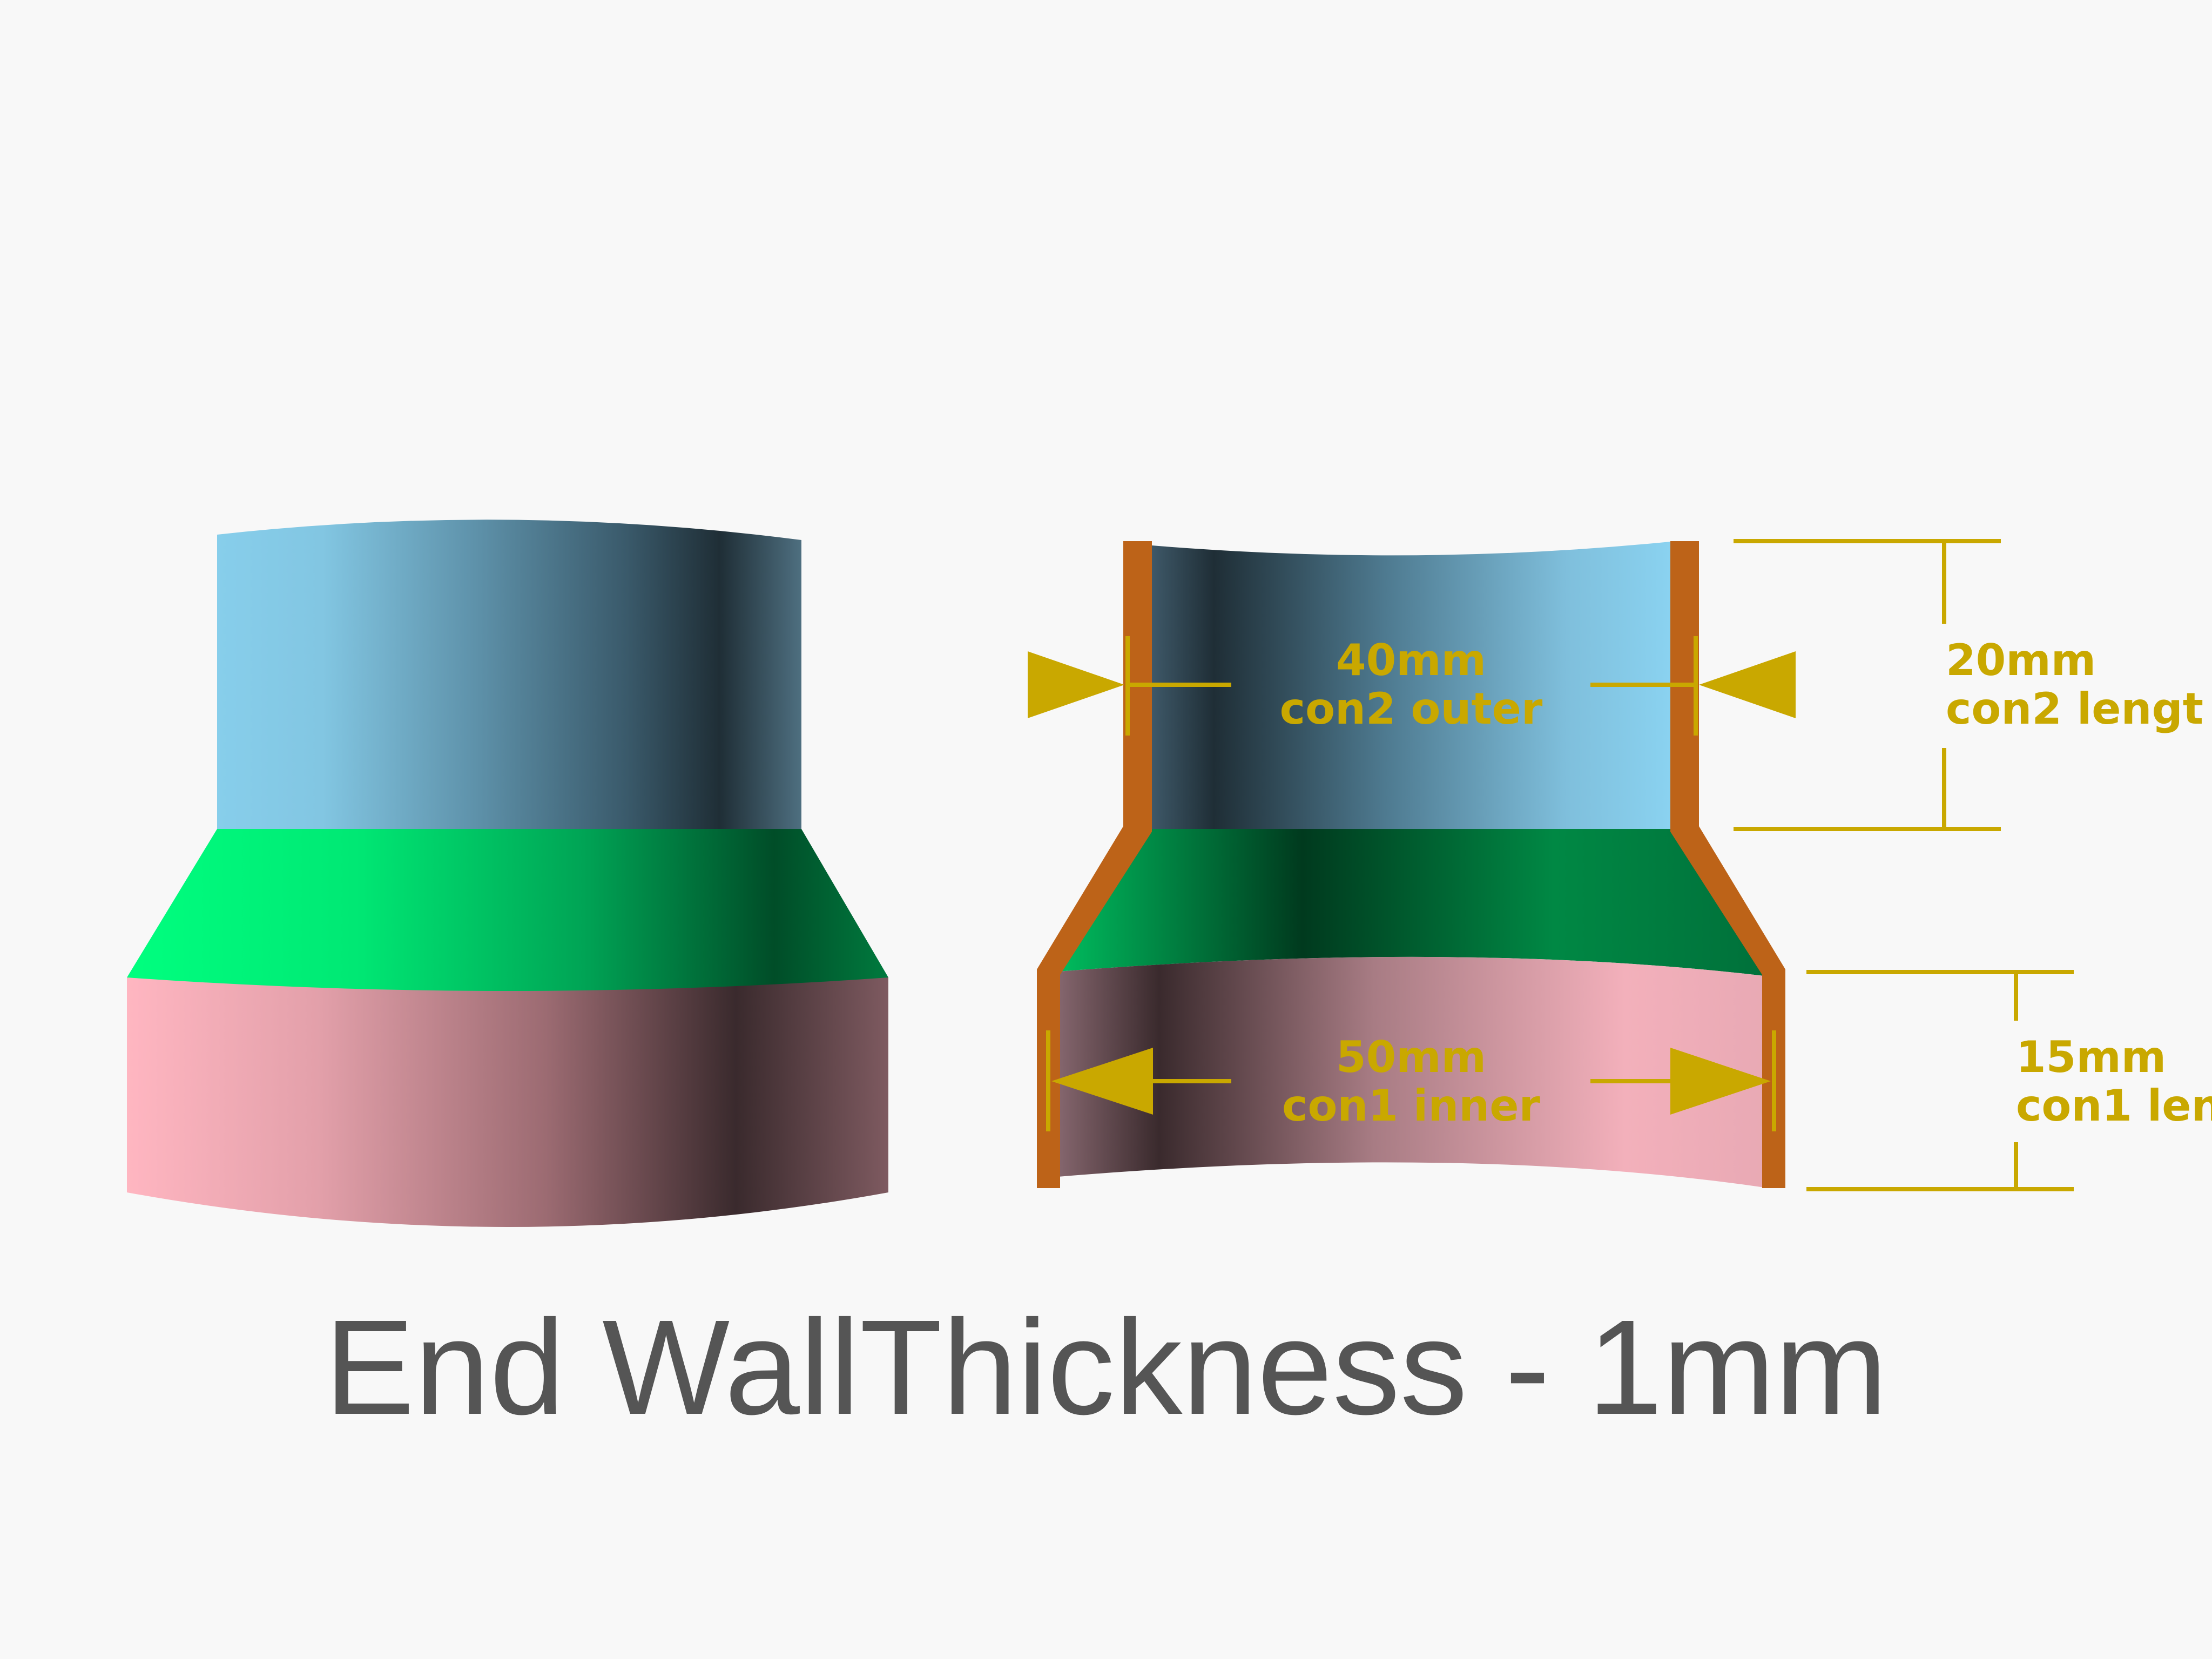  I want to click on con1-length-label: con1 len, so click(2114, 1106).